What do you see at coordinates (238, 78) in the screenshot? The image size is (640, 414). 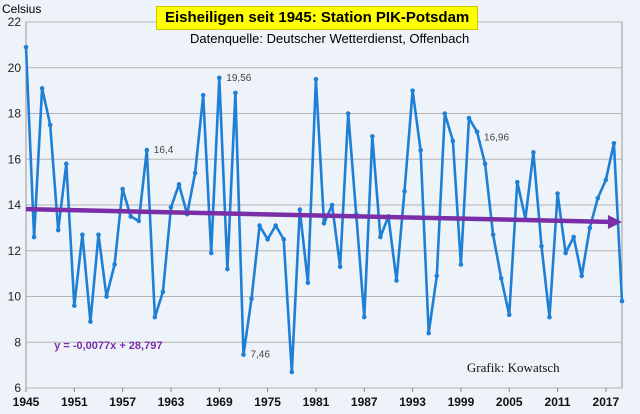 I see `data-label: 19,56` at bounding box center [238, 78].